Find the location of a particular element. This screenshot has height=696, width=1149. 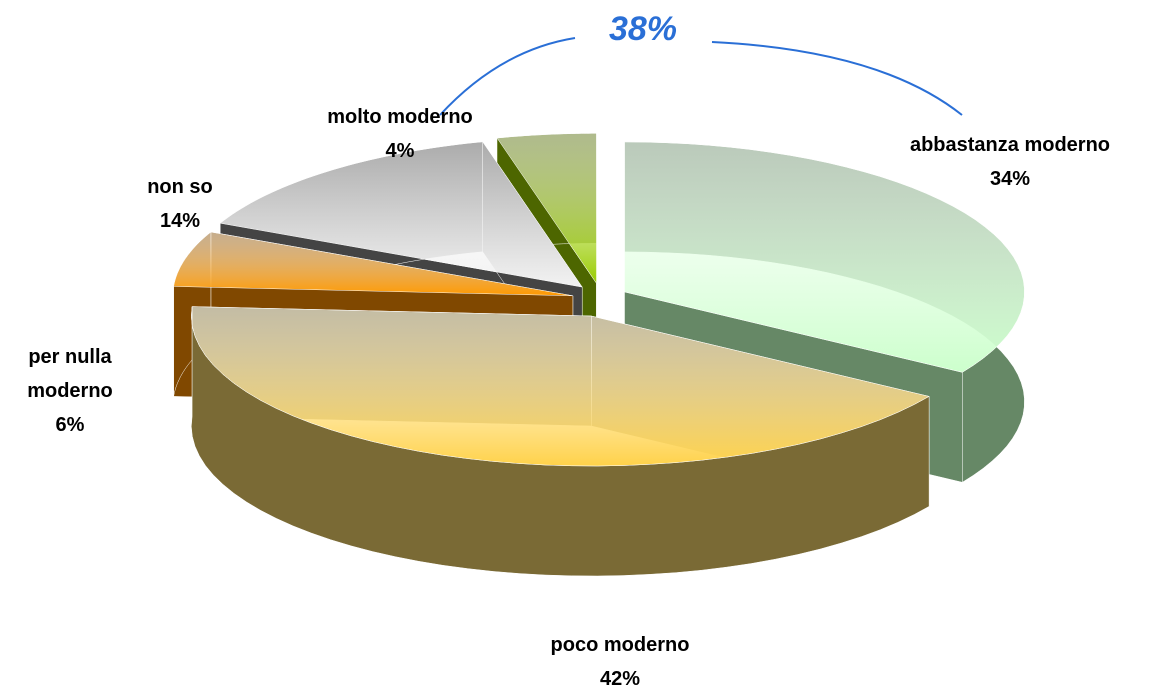

slice-label: non so 14% is located at coordinates (180, 204).